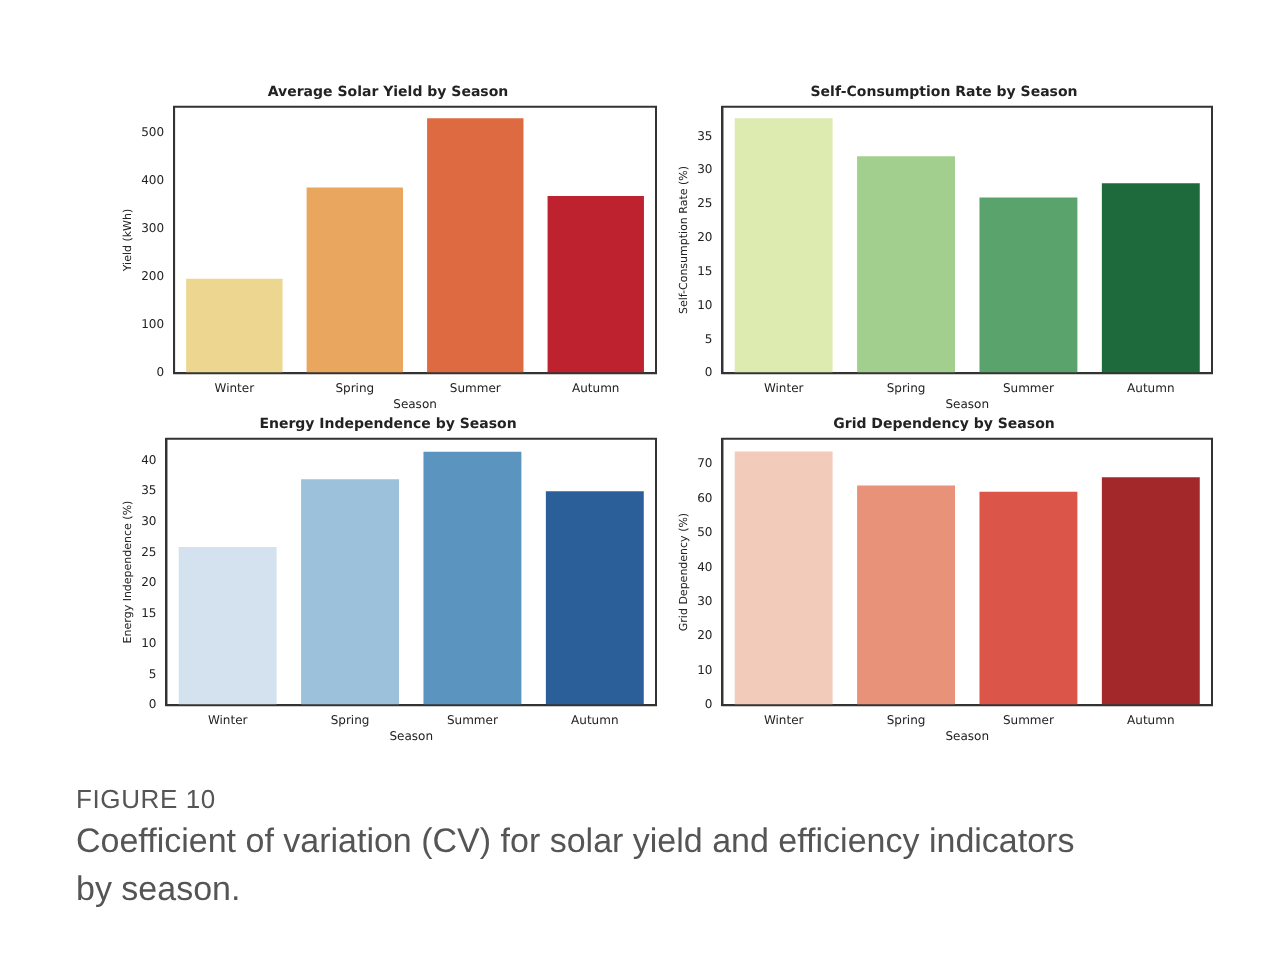 This screenshot has height=966, width=1284. What do you see at coordinates (147, 799) in the screenshot?
I see `caption: FIGURE 10` at bounding box center [147, 799].